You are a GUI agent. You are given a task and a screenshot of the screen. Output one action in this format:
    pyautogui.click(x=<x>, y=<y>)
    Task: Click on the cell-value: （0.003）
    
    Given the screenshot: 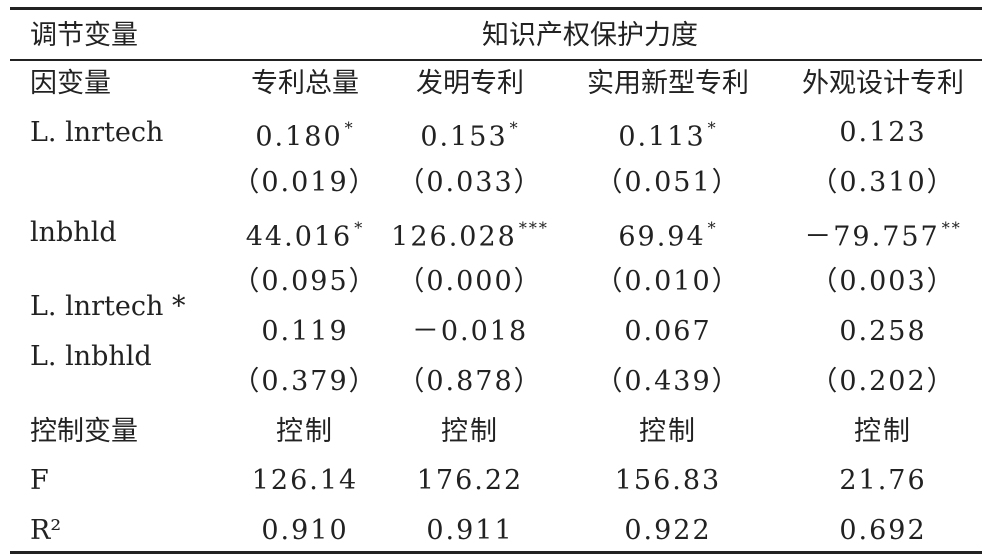 What is the action you would take?
    pyautogui.click(x=883, y=281)
    